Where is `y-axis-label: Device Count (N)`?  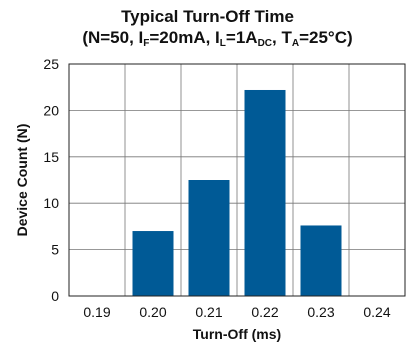
y-axis-label: Device Count (N) is located at coordinates (22, 180).